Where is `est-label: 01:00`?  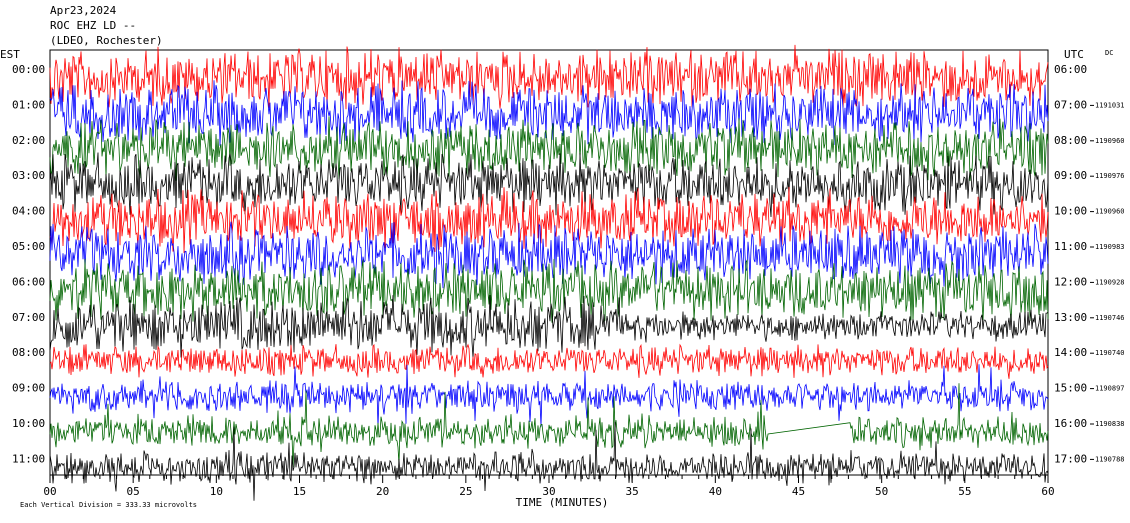 est-label: 01:00 is located at coordinates (28, 104).